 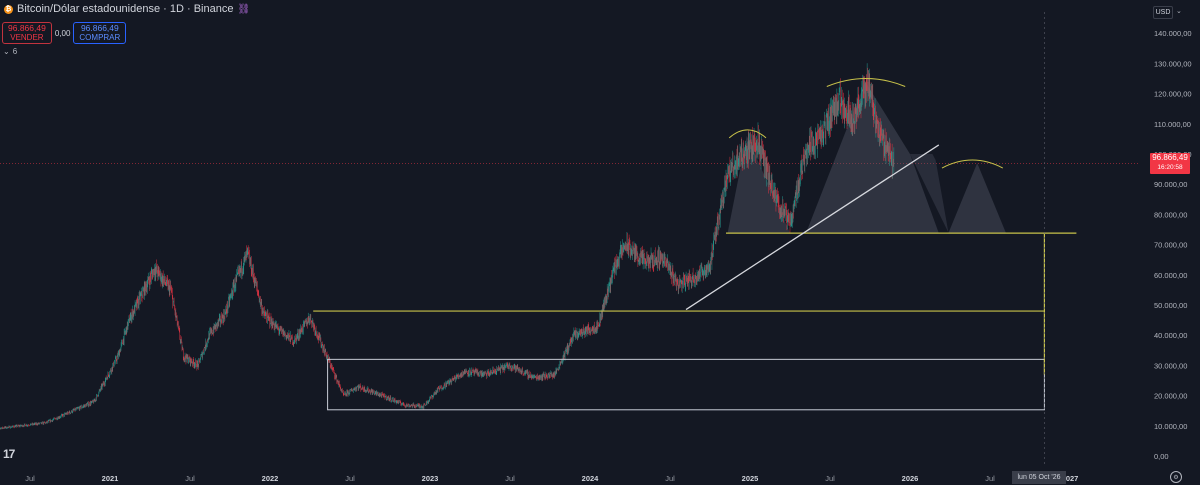 I want to click on spread-value: 0,00, so click(x=62, y=33).